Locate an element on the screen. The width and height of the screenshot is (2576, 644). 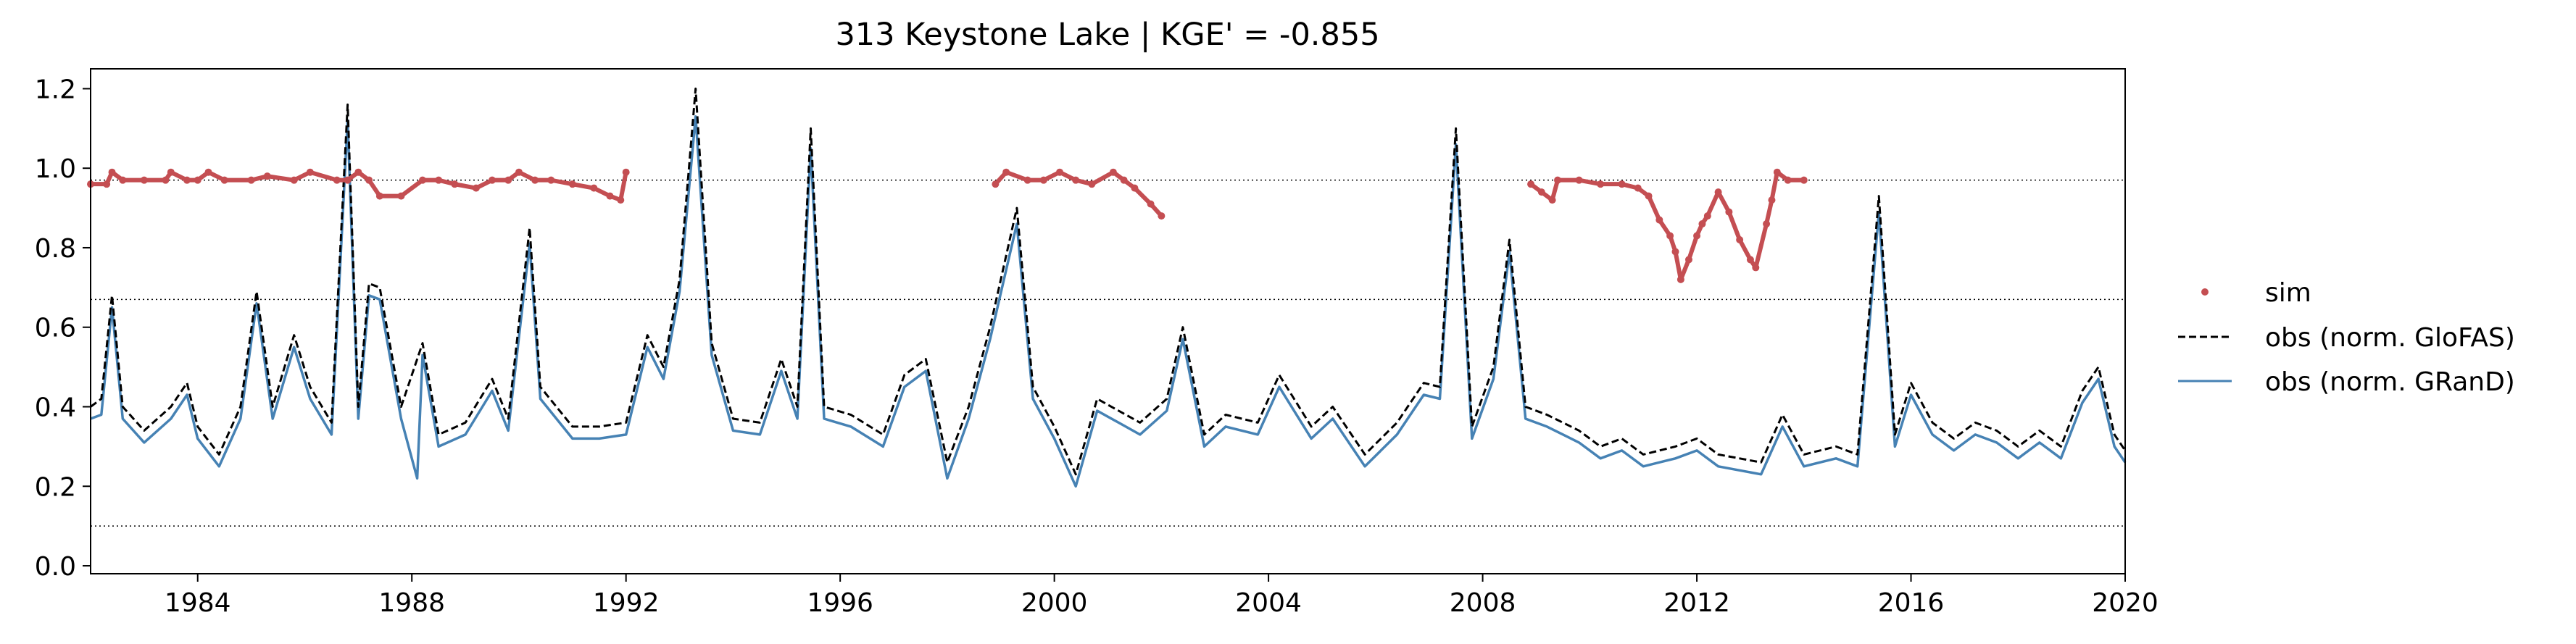
legend-item: obs (norm. GRanD) is located at coordinates (2346, 382).